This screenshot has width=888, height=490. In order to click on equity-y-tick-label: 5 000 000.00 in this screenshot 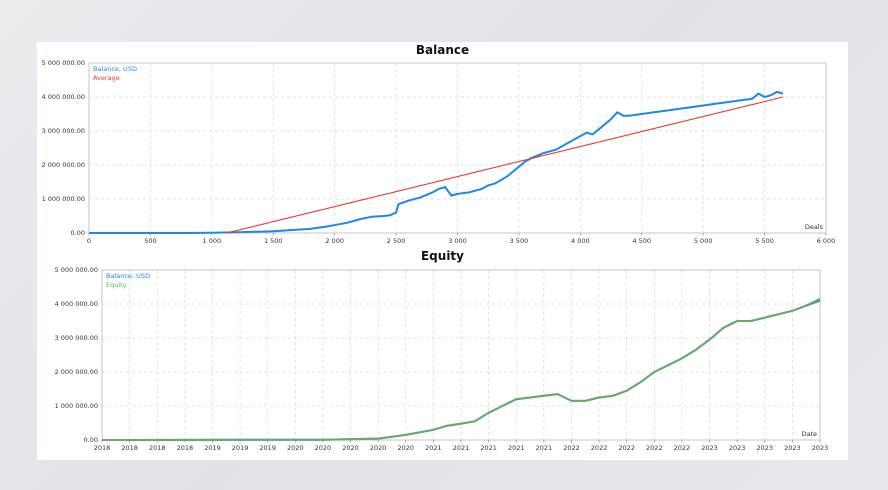, I will do `click(76, 270)`.